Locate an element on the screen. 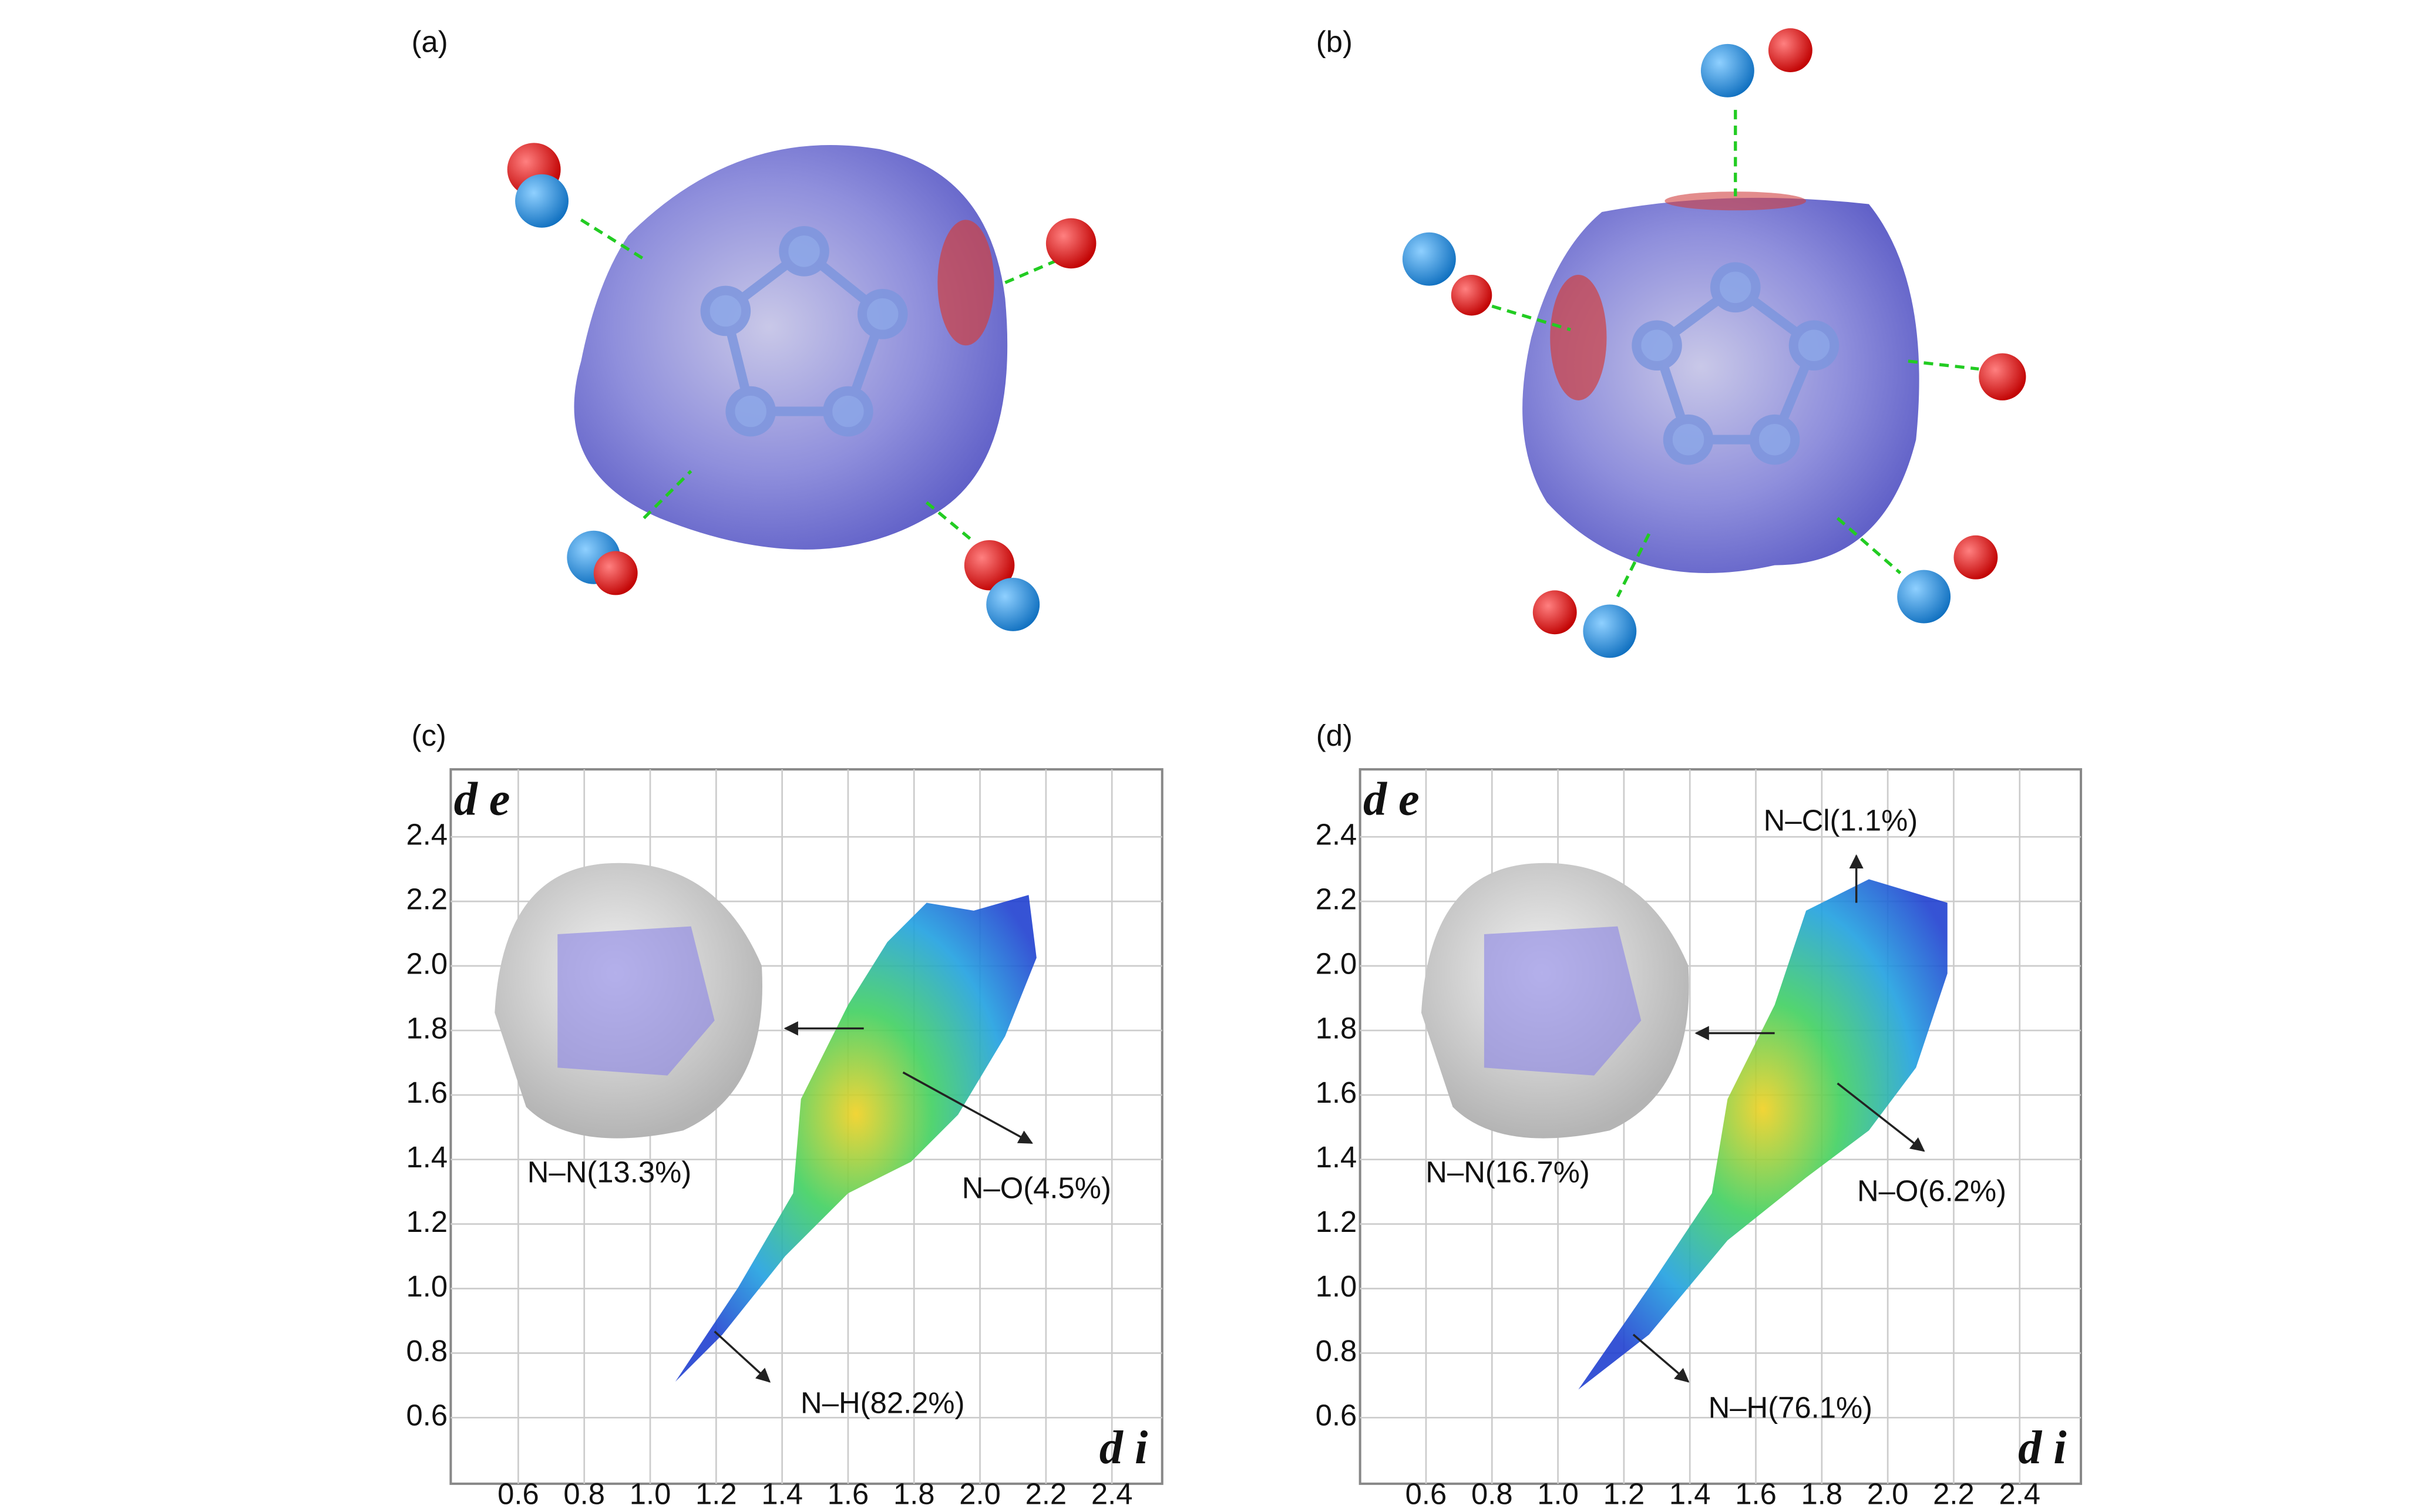 The image size is (2428, 1512). plot-frame is located at coordinates (1720, 1126).